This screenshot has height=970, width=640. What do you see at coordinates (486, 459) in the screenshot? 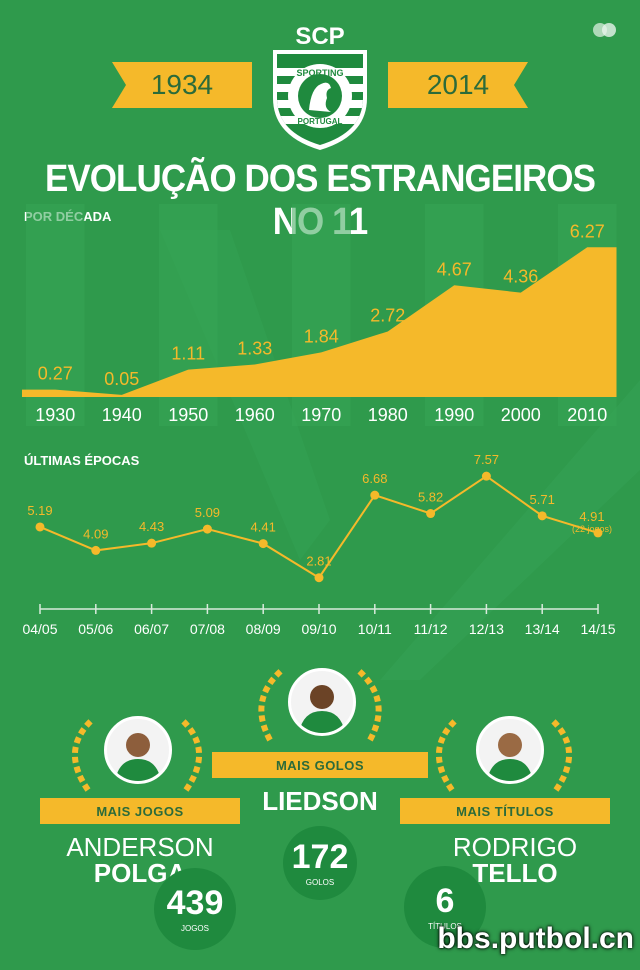
I see `seasons-data-label: 7.57` at bounding box center [486, 459].